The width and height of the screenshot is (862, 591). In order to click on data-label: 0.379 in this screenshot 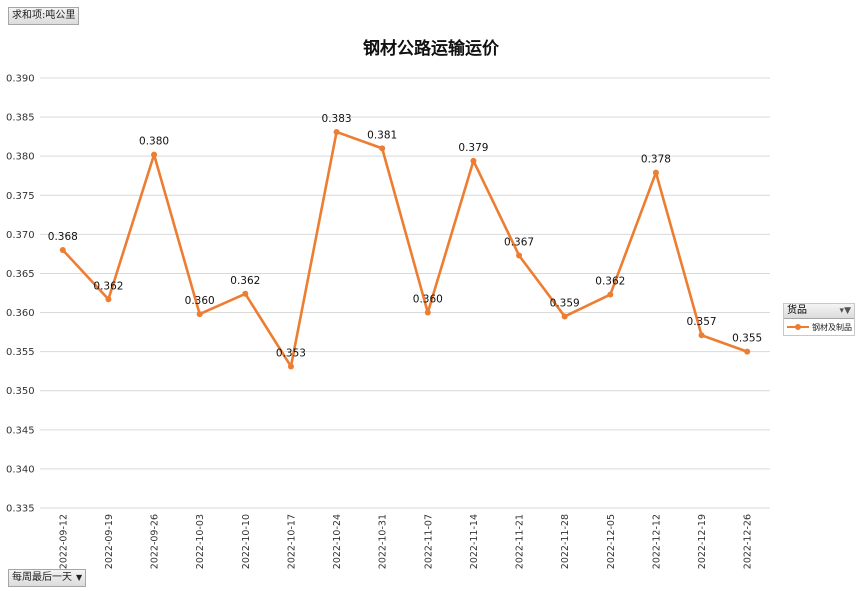, I will do `click(473, 148)`.